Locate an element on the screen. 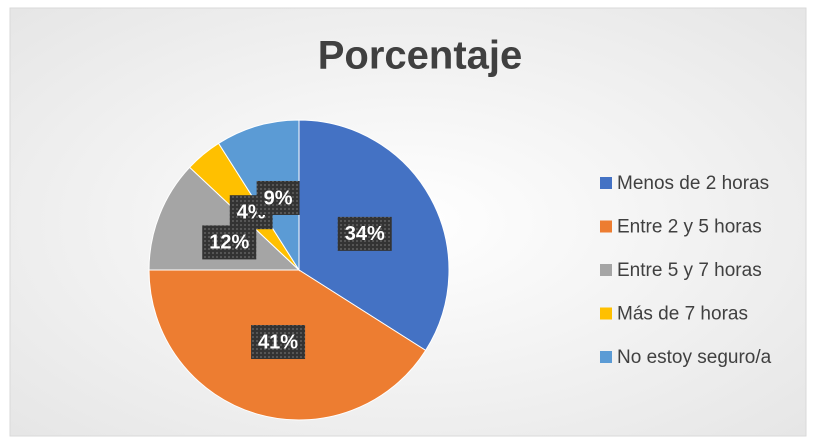  data-label-text: 9% is located at coordinates (278, 198).